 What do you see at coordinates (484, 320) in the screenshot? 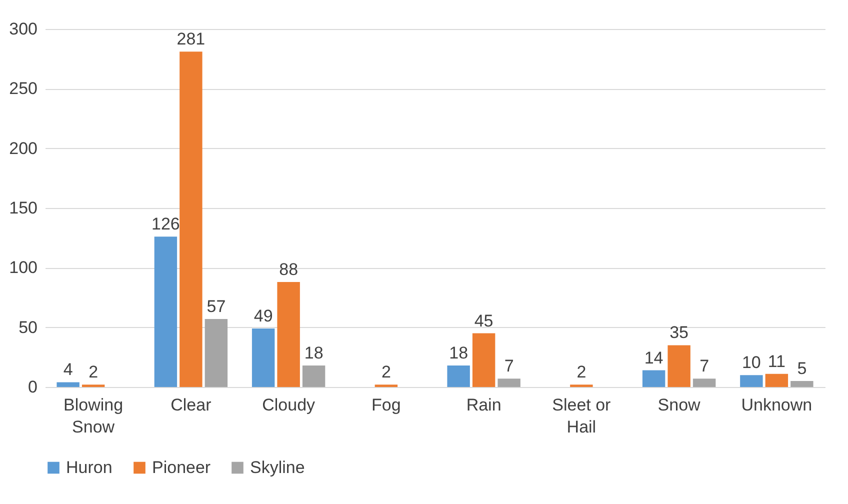
I see `data-label: 45` at bounding box center [484, 320].